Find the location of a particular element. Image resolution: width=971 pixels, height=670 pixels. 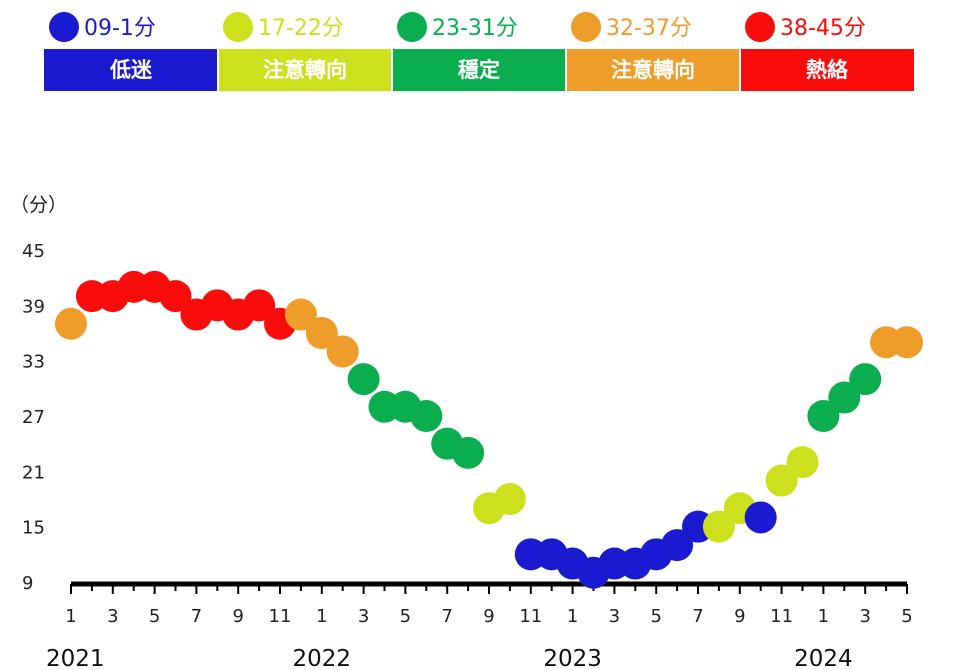

year-label: 2021 is located at coordinates (75, 658).